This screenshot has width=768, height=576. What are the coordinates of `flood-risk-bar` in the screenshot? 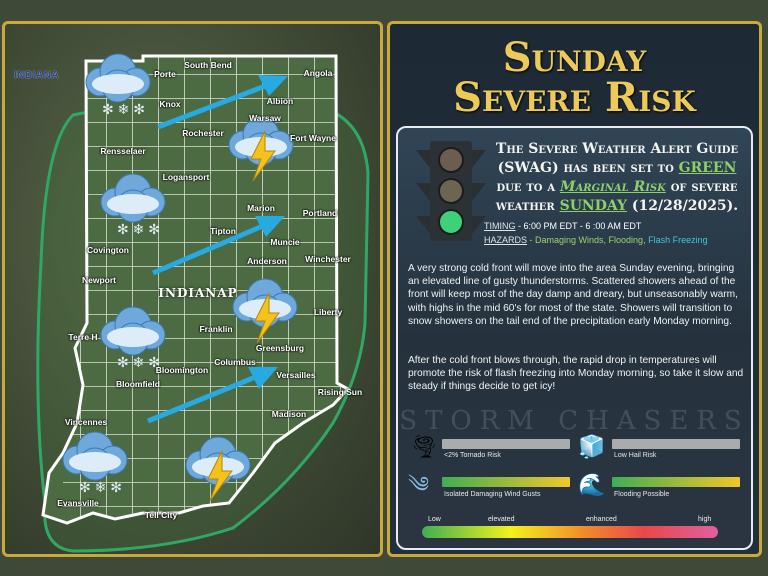 It's located at (676, 482).